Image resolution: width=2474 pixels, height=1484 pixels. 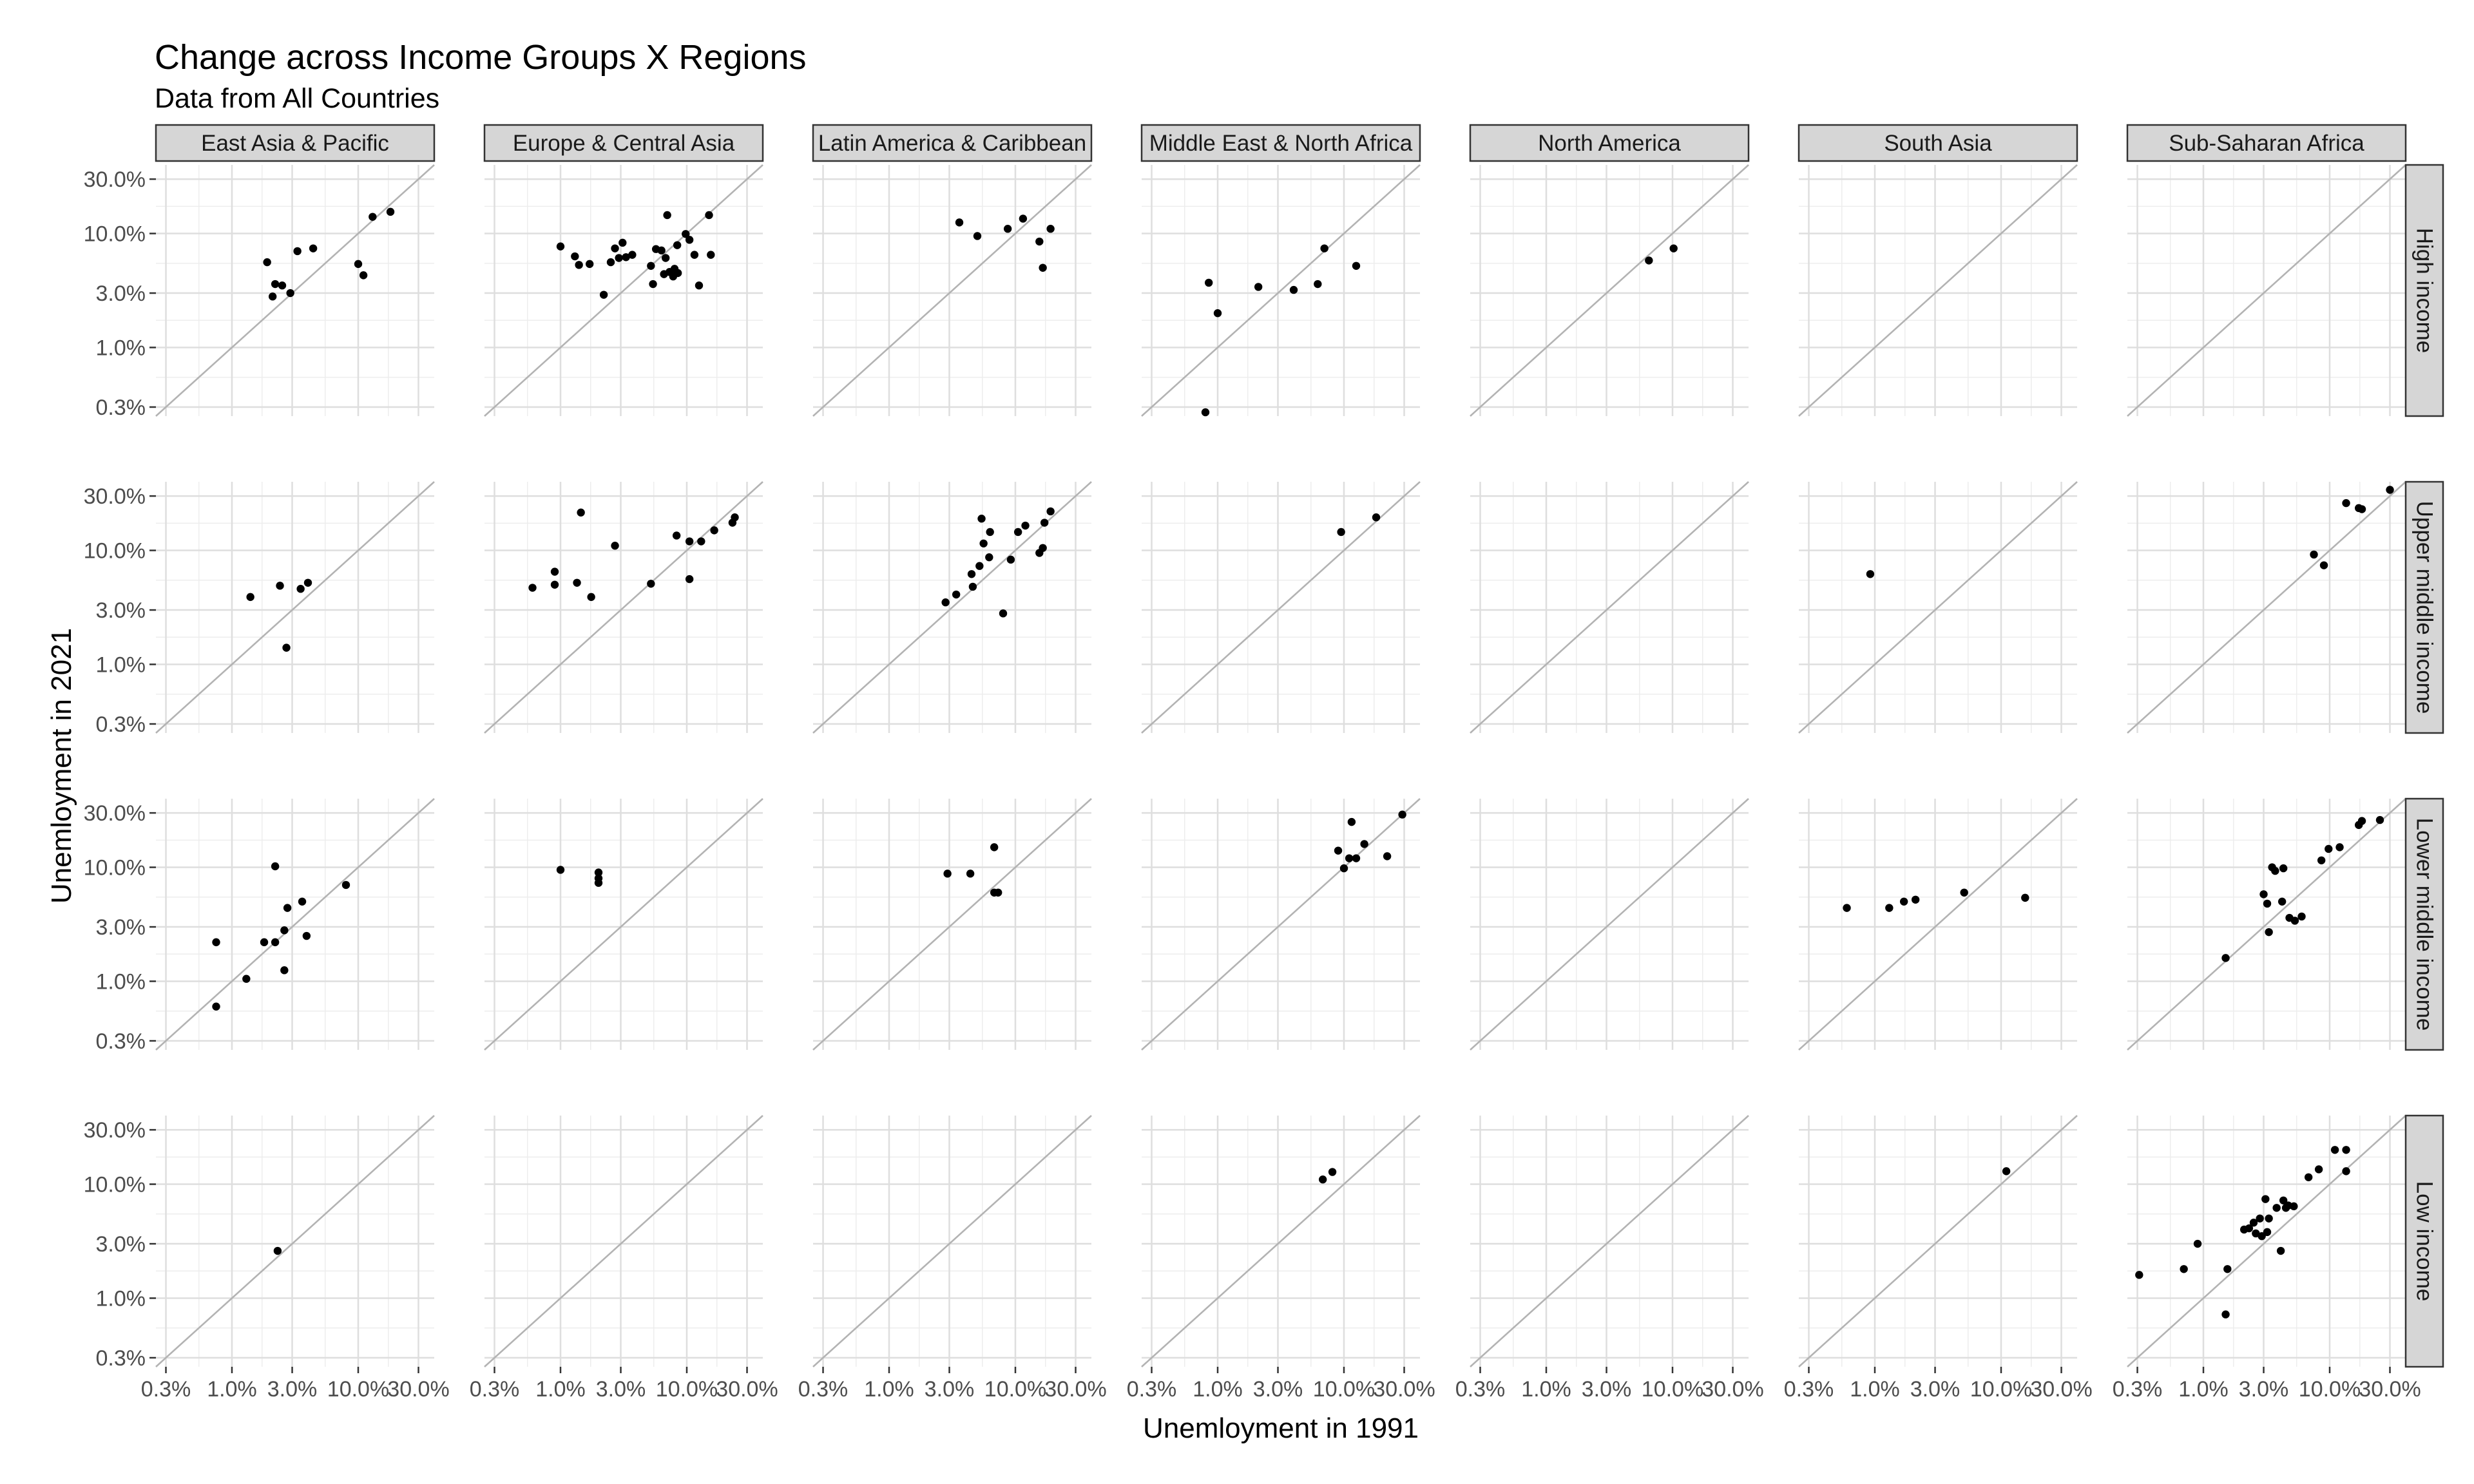 What do you see at coordinates (297, 98) in the screenshot?
I see `chart-subtitle: Data from All Countries` at bounding box center [297, 98].